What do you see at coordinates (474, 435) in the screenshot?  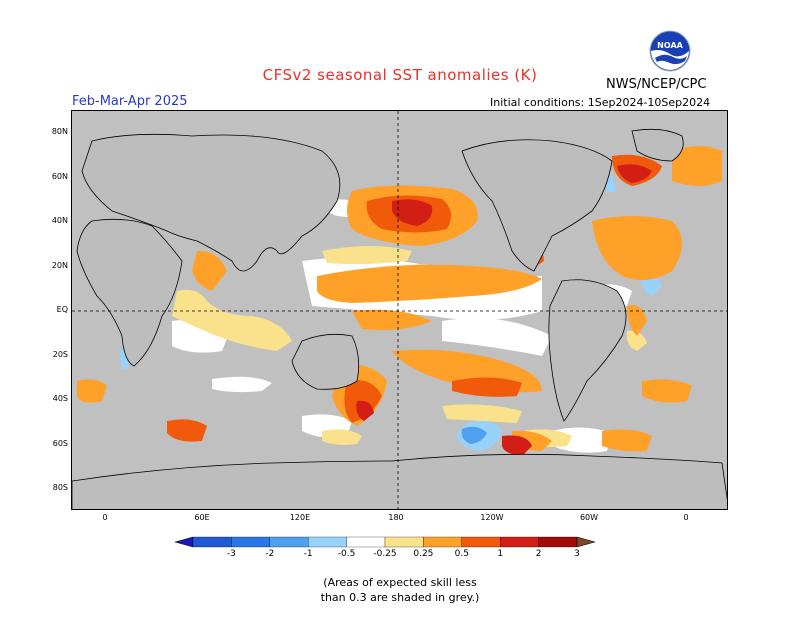 I see `strong-negative-anomaly` at bounding box center [474, 435].